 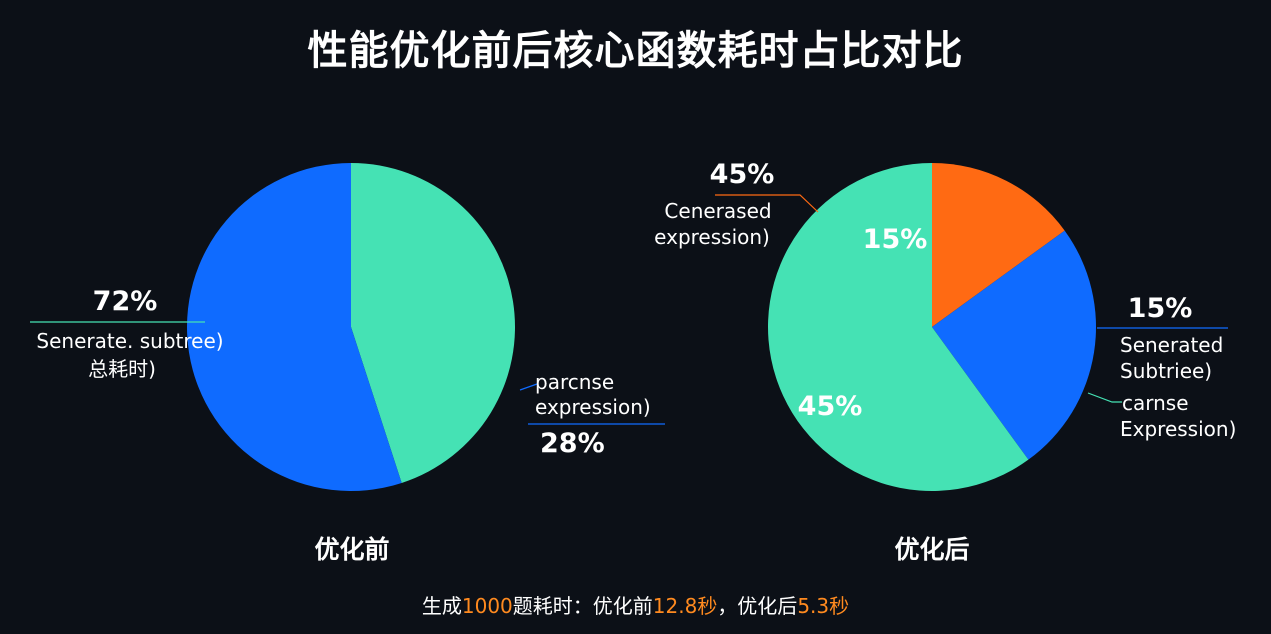 What do you see at coordinates (895, 239) in the screenshot?
I see `slice-inner-pct-label: 15%` at bounding box center [895, 239].